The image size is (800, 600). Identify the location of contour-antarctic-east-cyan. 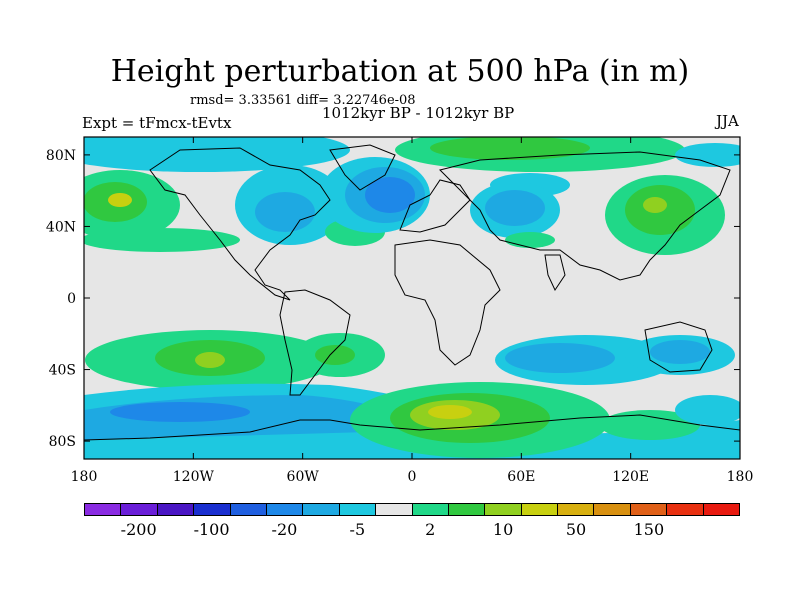
(707, 410).